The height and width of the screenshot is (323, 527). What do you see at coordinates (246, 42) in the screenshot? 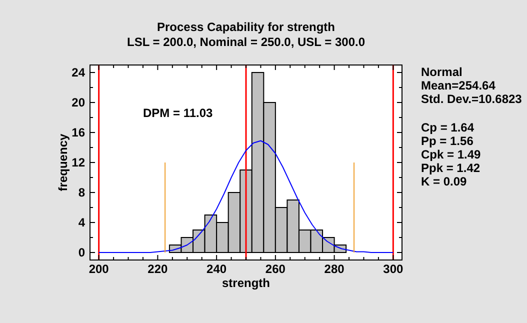
I see `chart-subtitle: LSL = 200.0, Nominal = 250.0, USL = 300.0` at bounding box center [246, 42].